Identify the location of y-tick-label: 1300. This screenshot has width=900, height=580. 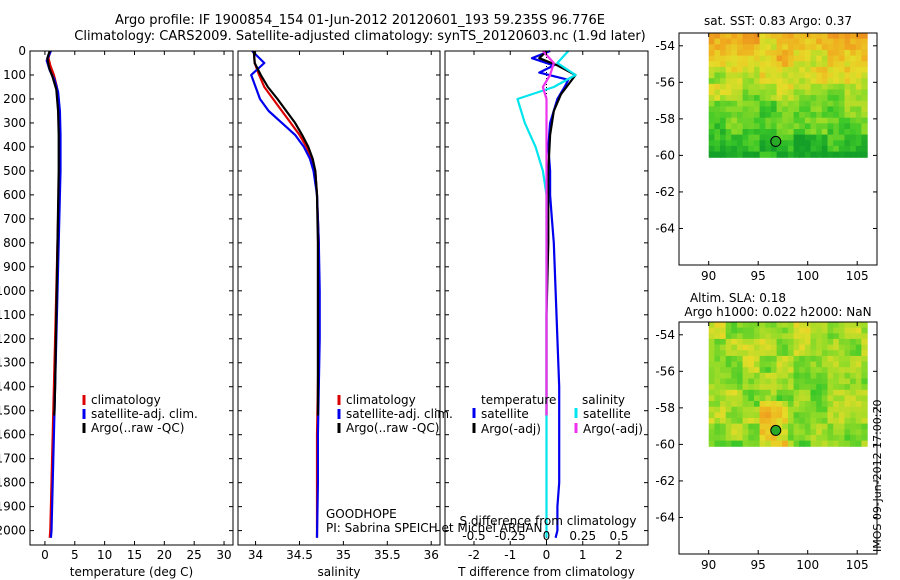
(13, 363).